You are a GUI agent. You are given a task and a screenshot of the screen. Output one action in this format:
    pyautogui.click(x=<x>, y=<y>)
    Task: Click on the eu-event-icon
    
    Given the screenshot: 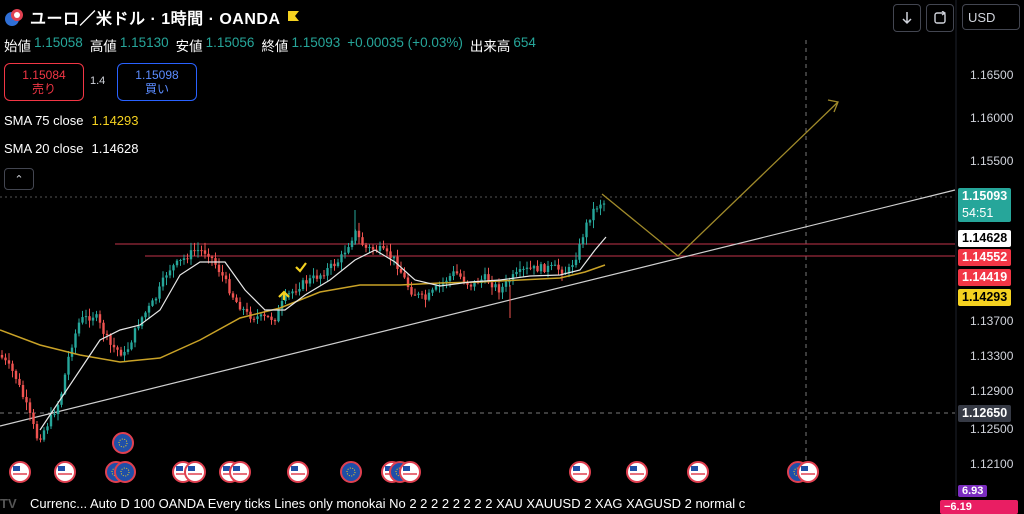 What is the action you would take?
    pyautogui.click(x=125, y=472)
    